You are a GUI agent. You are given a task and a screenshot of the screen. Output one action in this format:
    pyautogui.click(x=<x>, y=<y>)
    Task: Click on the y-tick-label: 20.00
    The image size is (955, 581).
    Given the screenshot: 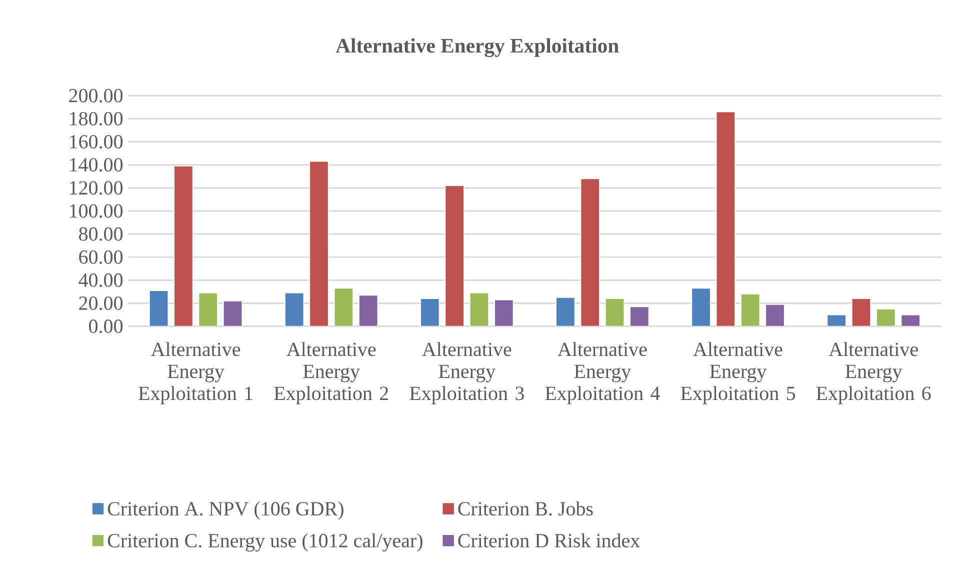 What is the action you would take?
    pyautogui.click(x=101, y=303)
    